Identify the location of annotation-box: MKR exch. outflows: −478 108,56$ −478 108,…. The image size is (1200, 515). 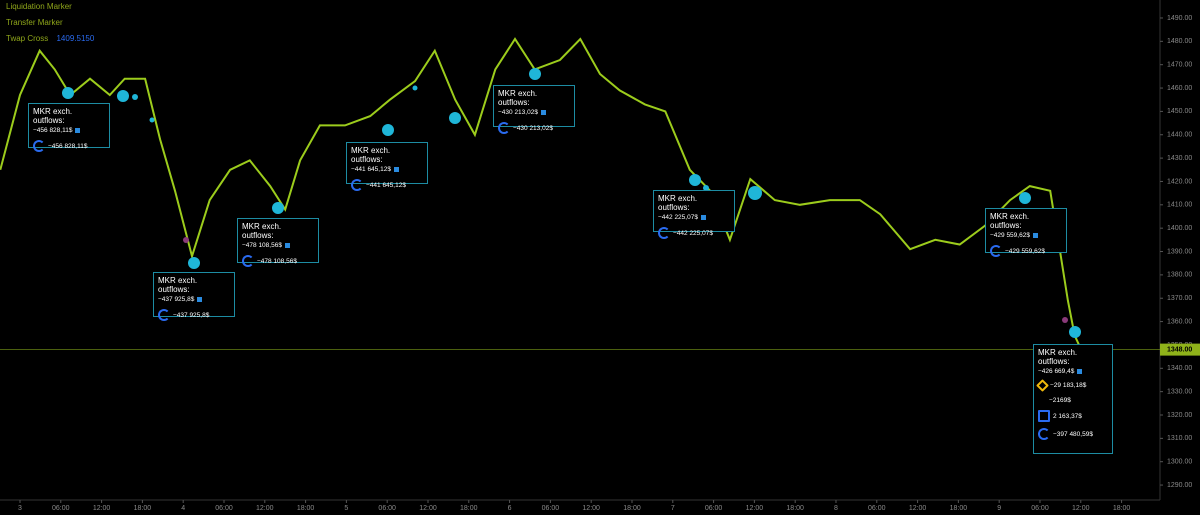
(278, 242).